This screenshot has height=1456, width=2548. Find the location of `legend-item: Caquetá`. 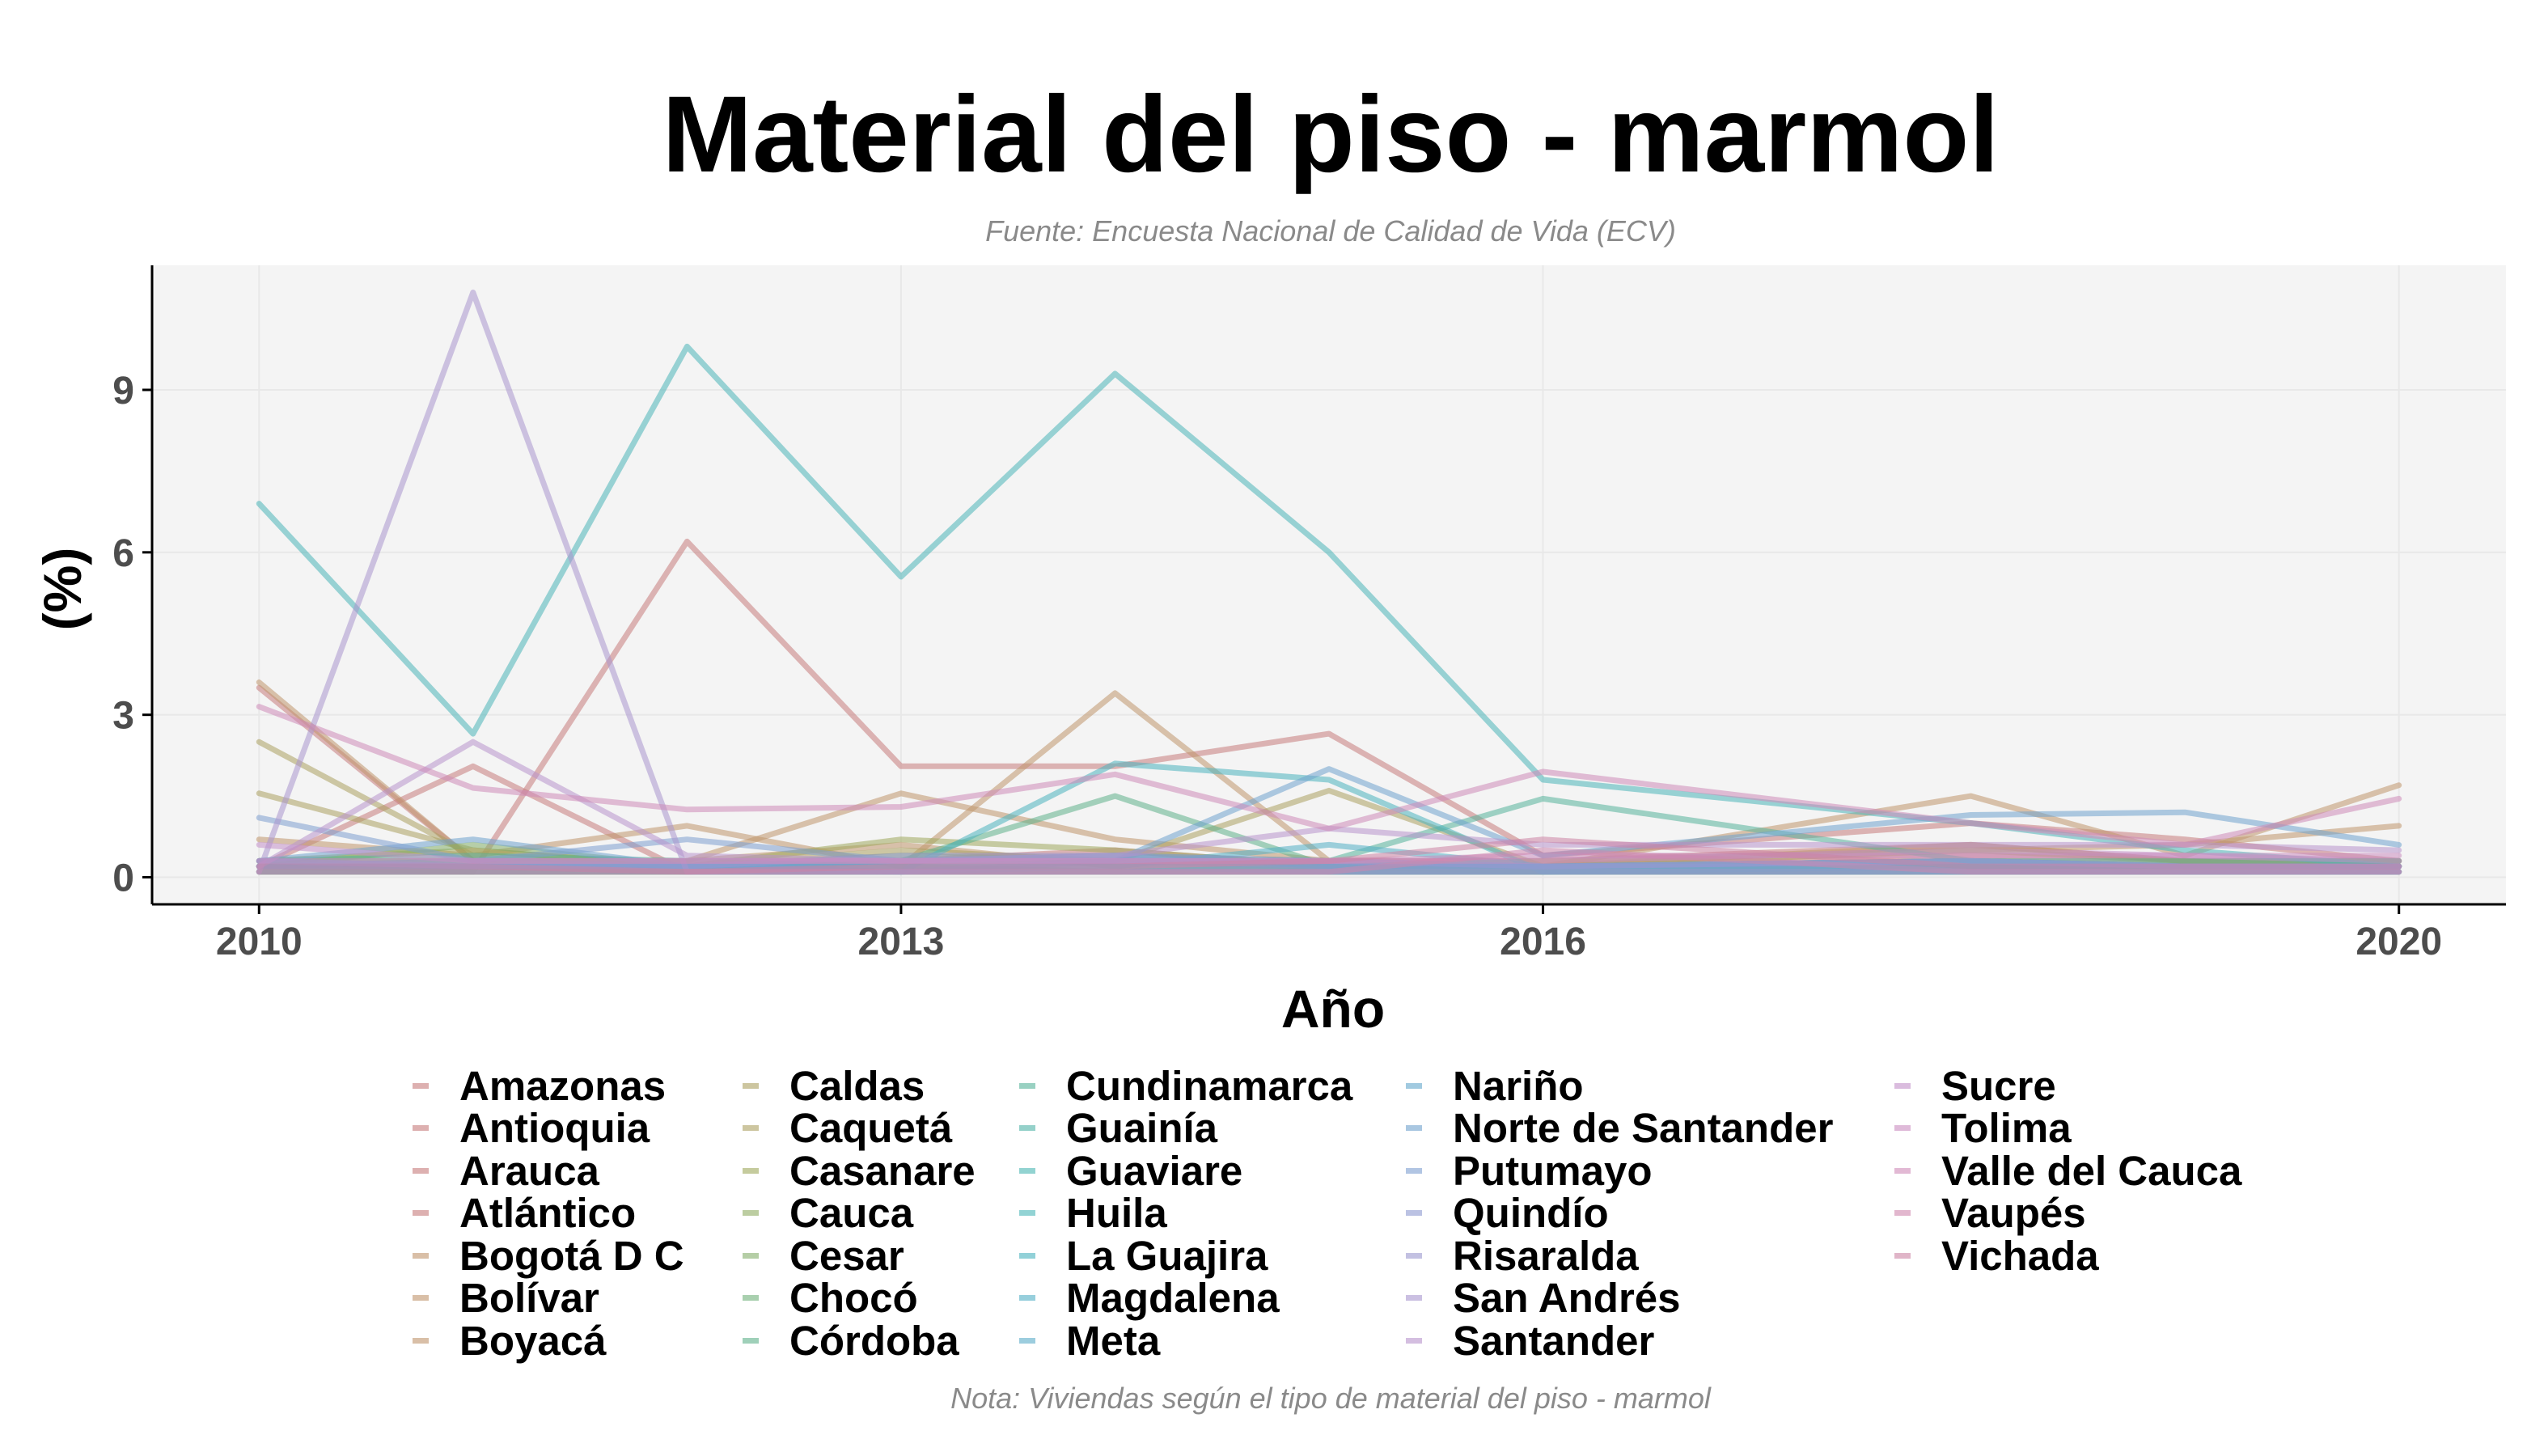

legend-item: Caquetá is located at coordinates (860, 1128).